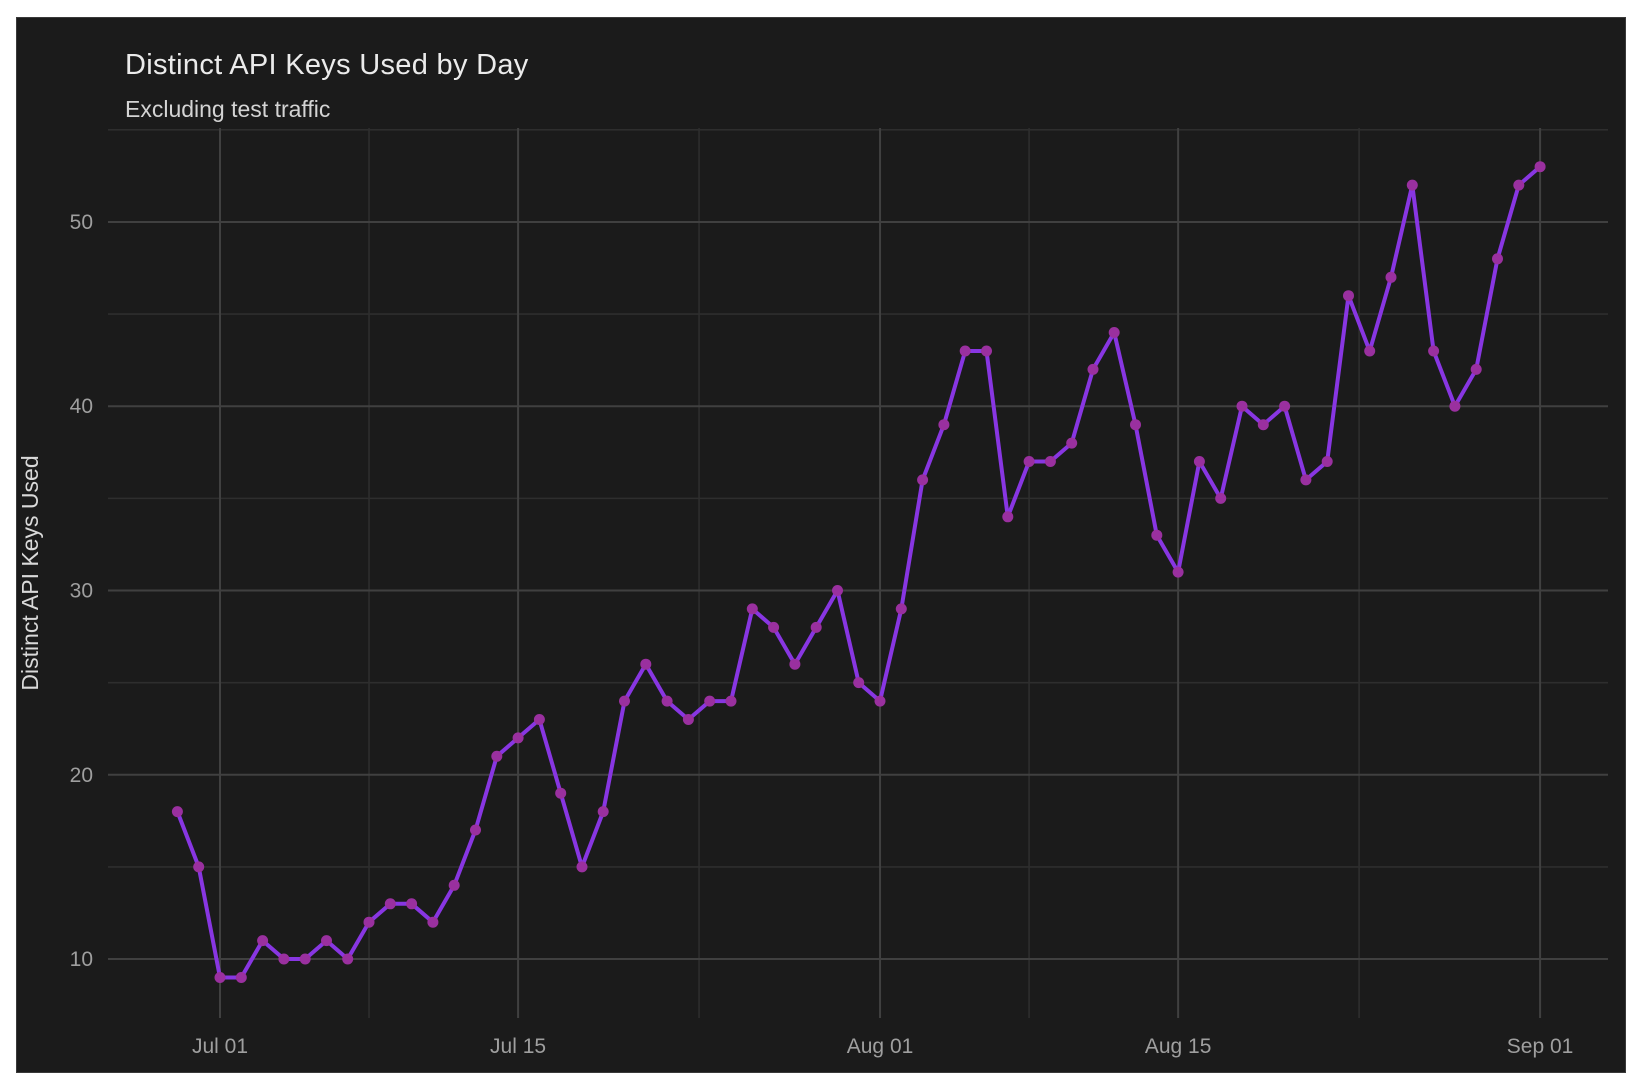 The height and width of the screenshot is (1092, 1644). Describe the element at coordinates (81, 406) in the screenshot. I see `y-tick-label: 40` at that location.